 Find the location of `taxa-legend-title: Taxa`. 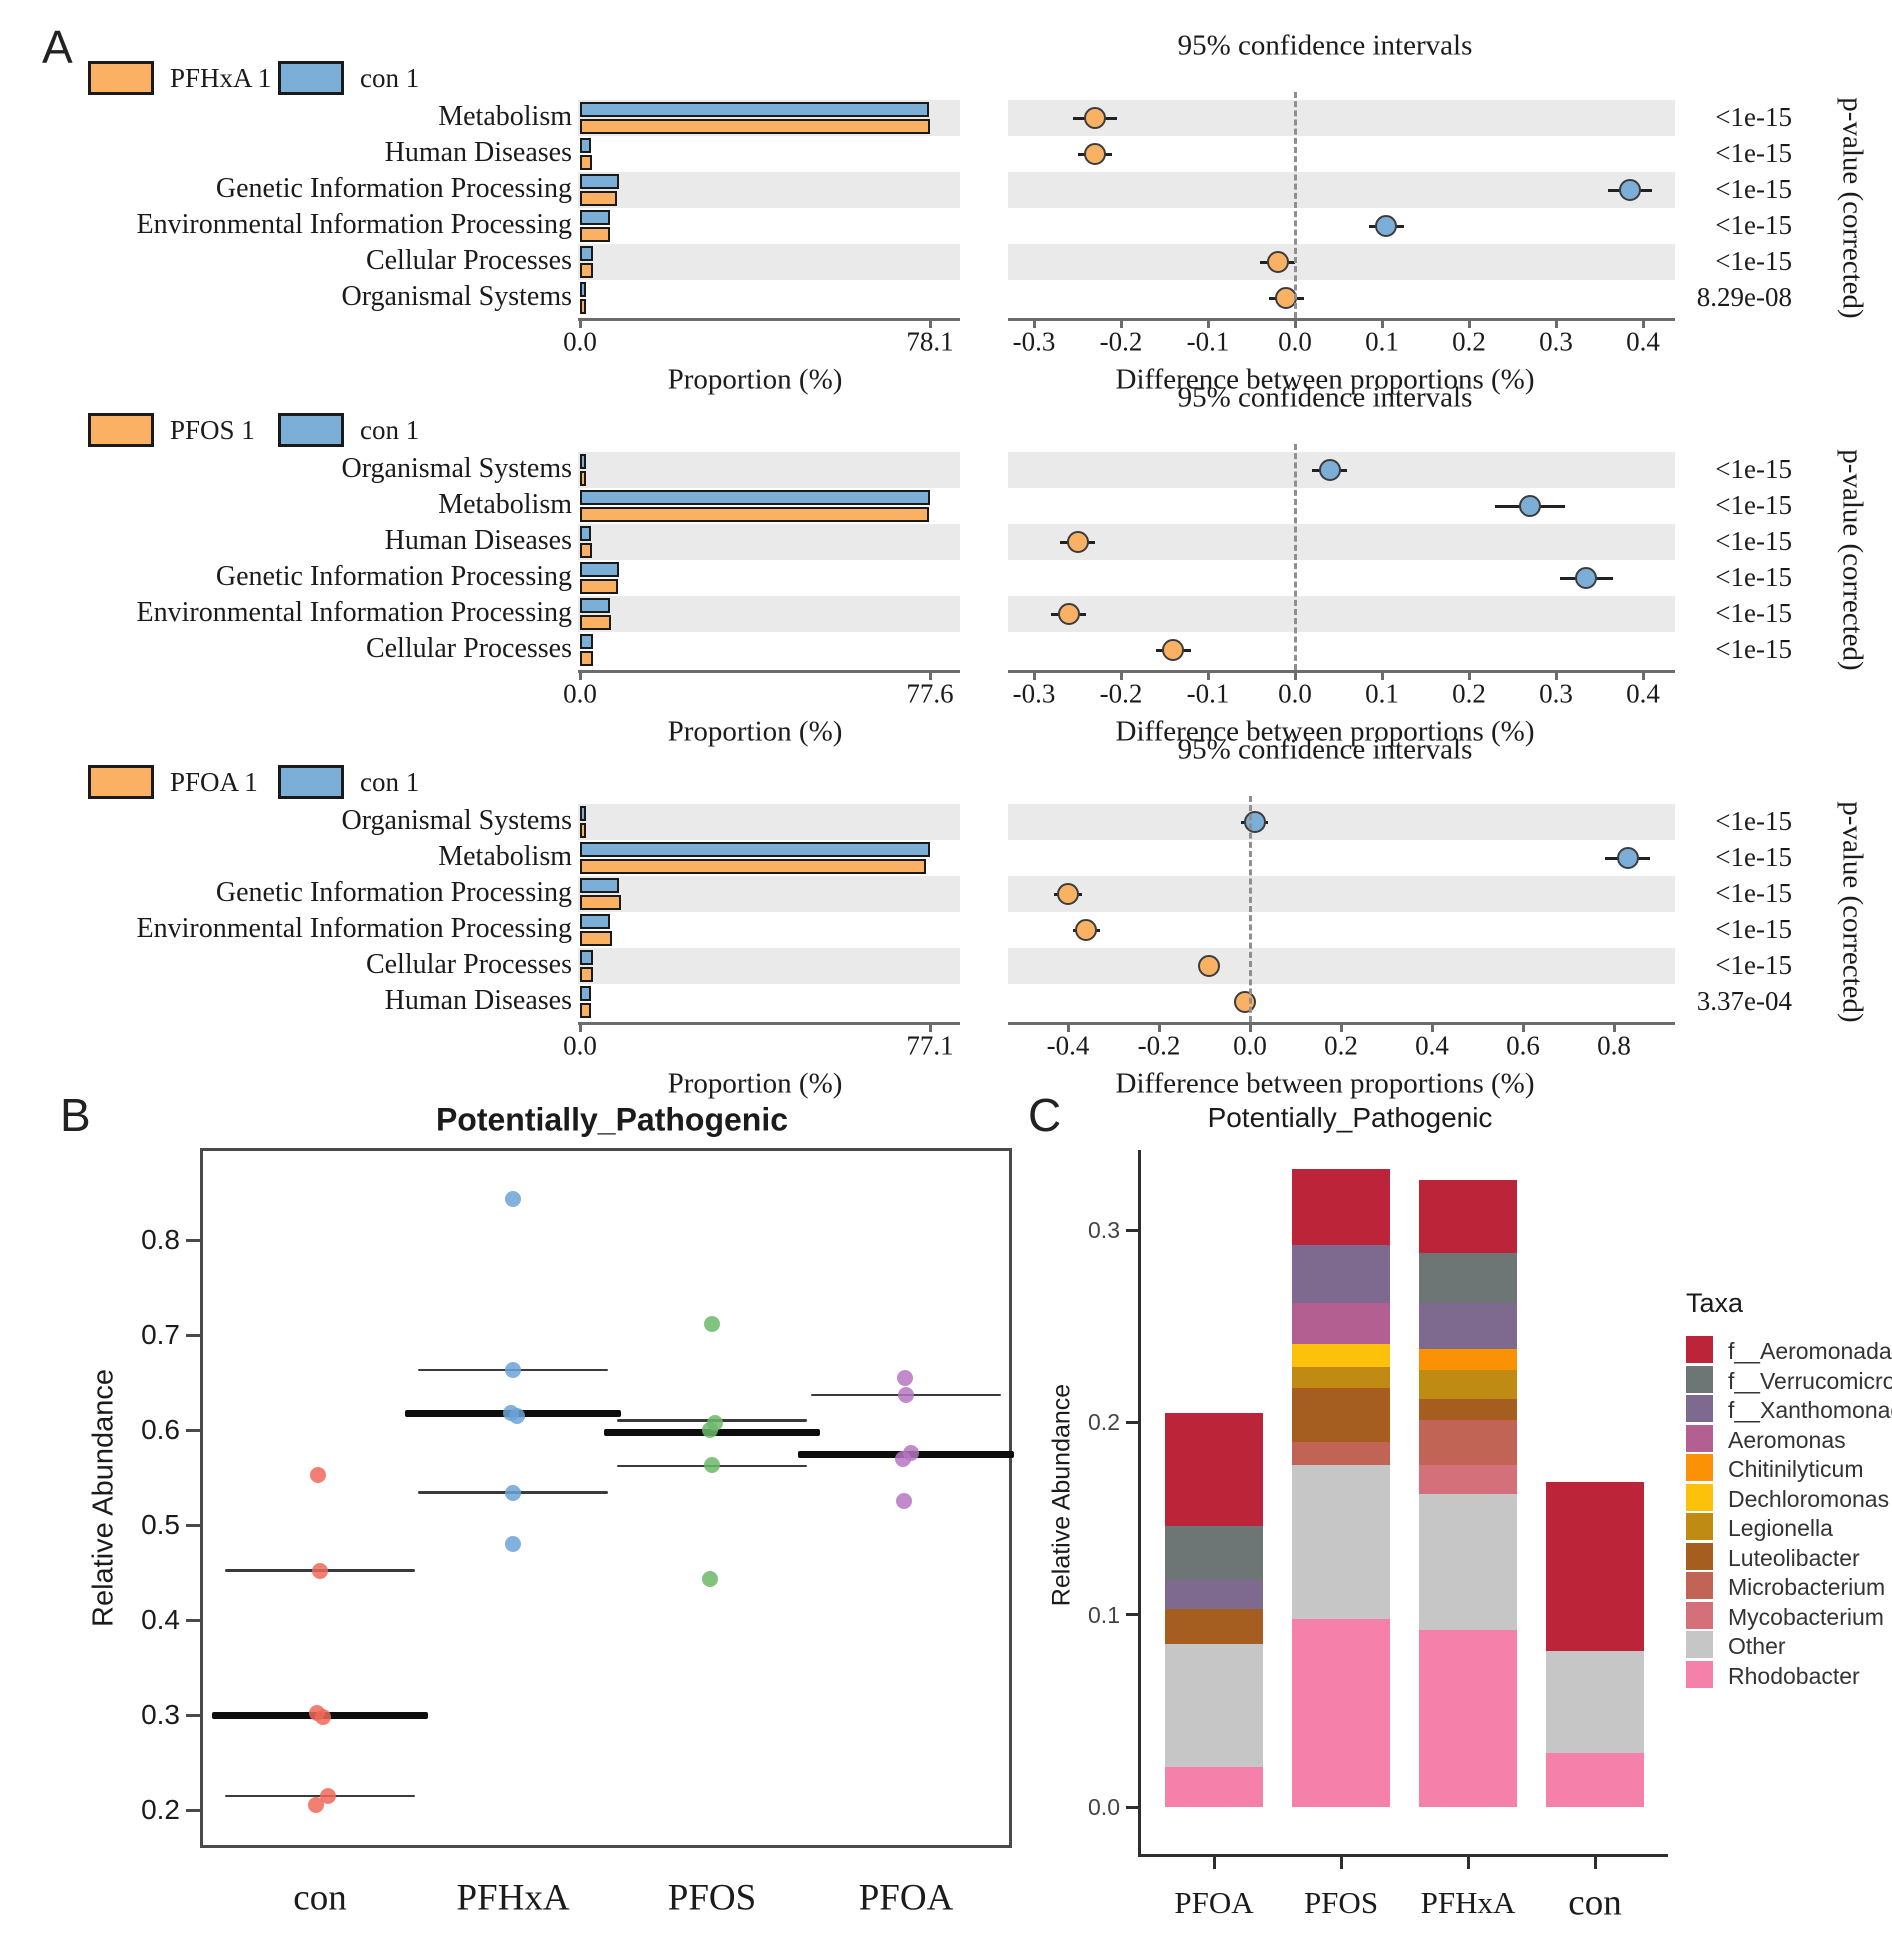

taxa-legend-title: Taxa is located at coordinates (1715, 1303).